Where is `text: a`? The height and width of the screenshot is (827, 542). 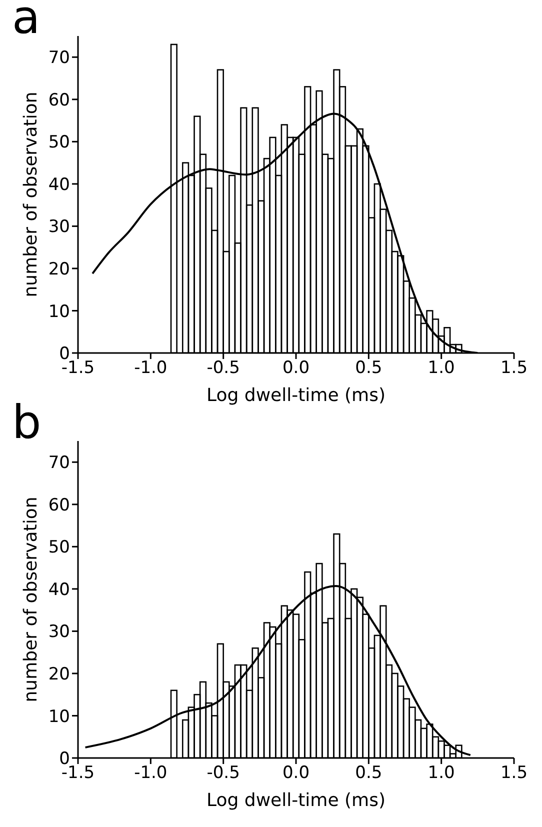 text: a is located at coordinates (26, 22).